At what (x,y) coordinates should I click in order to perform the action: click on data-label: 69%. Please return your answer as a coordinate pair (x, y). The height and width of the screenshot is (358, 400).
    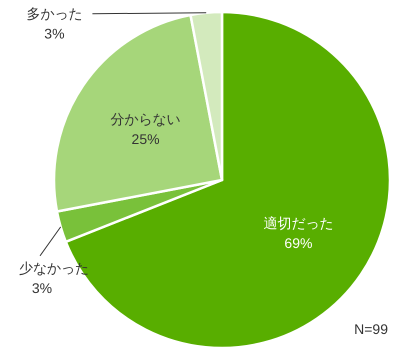
    Looking at the image, I should click on (298, 242).